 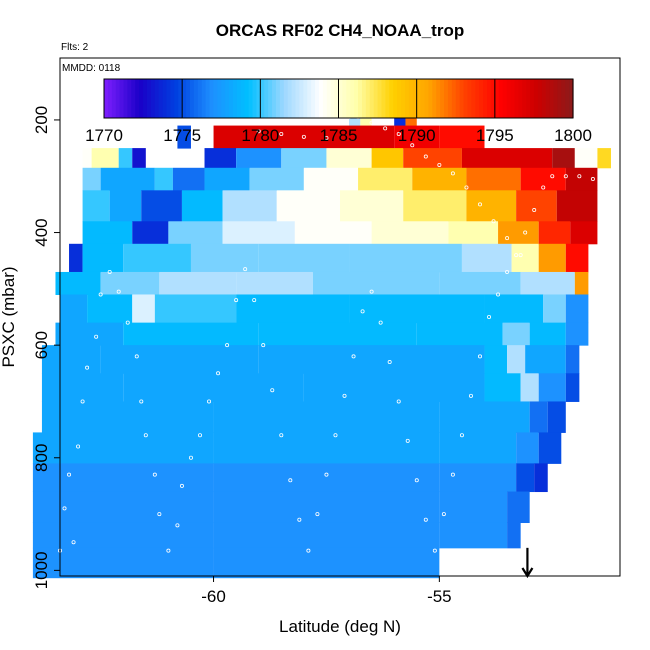 I want to click on colorbar-tick-label-5: 1795, so click(x=495, y=135).